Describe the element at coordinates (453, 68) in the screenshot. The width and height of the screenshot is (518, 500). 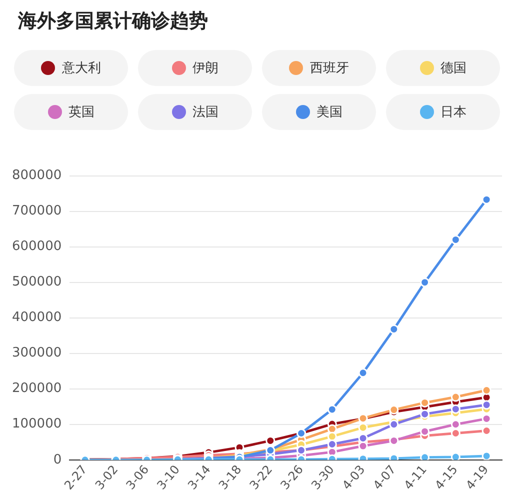
I see `legend-label: 德国` at that location.